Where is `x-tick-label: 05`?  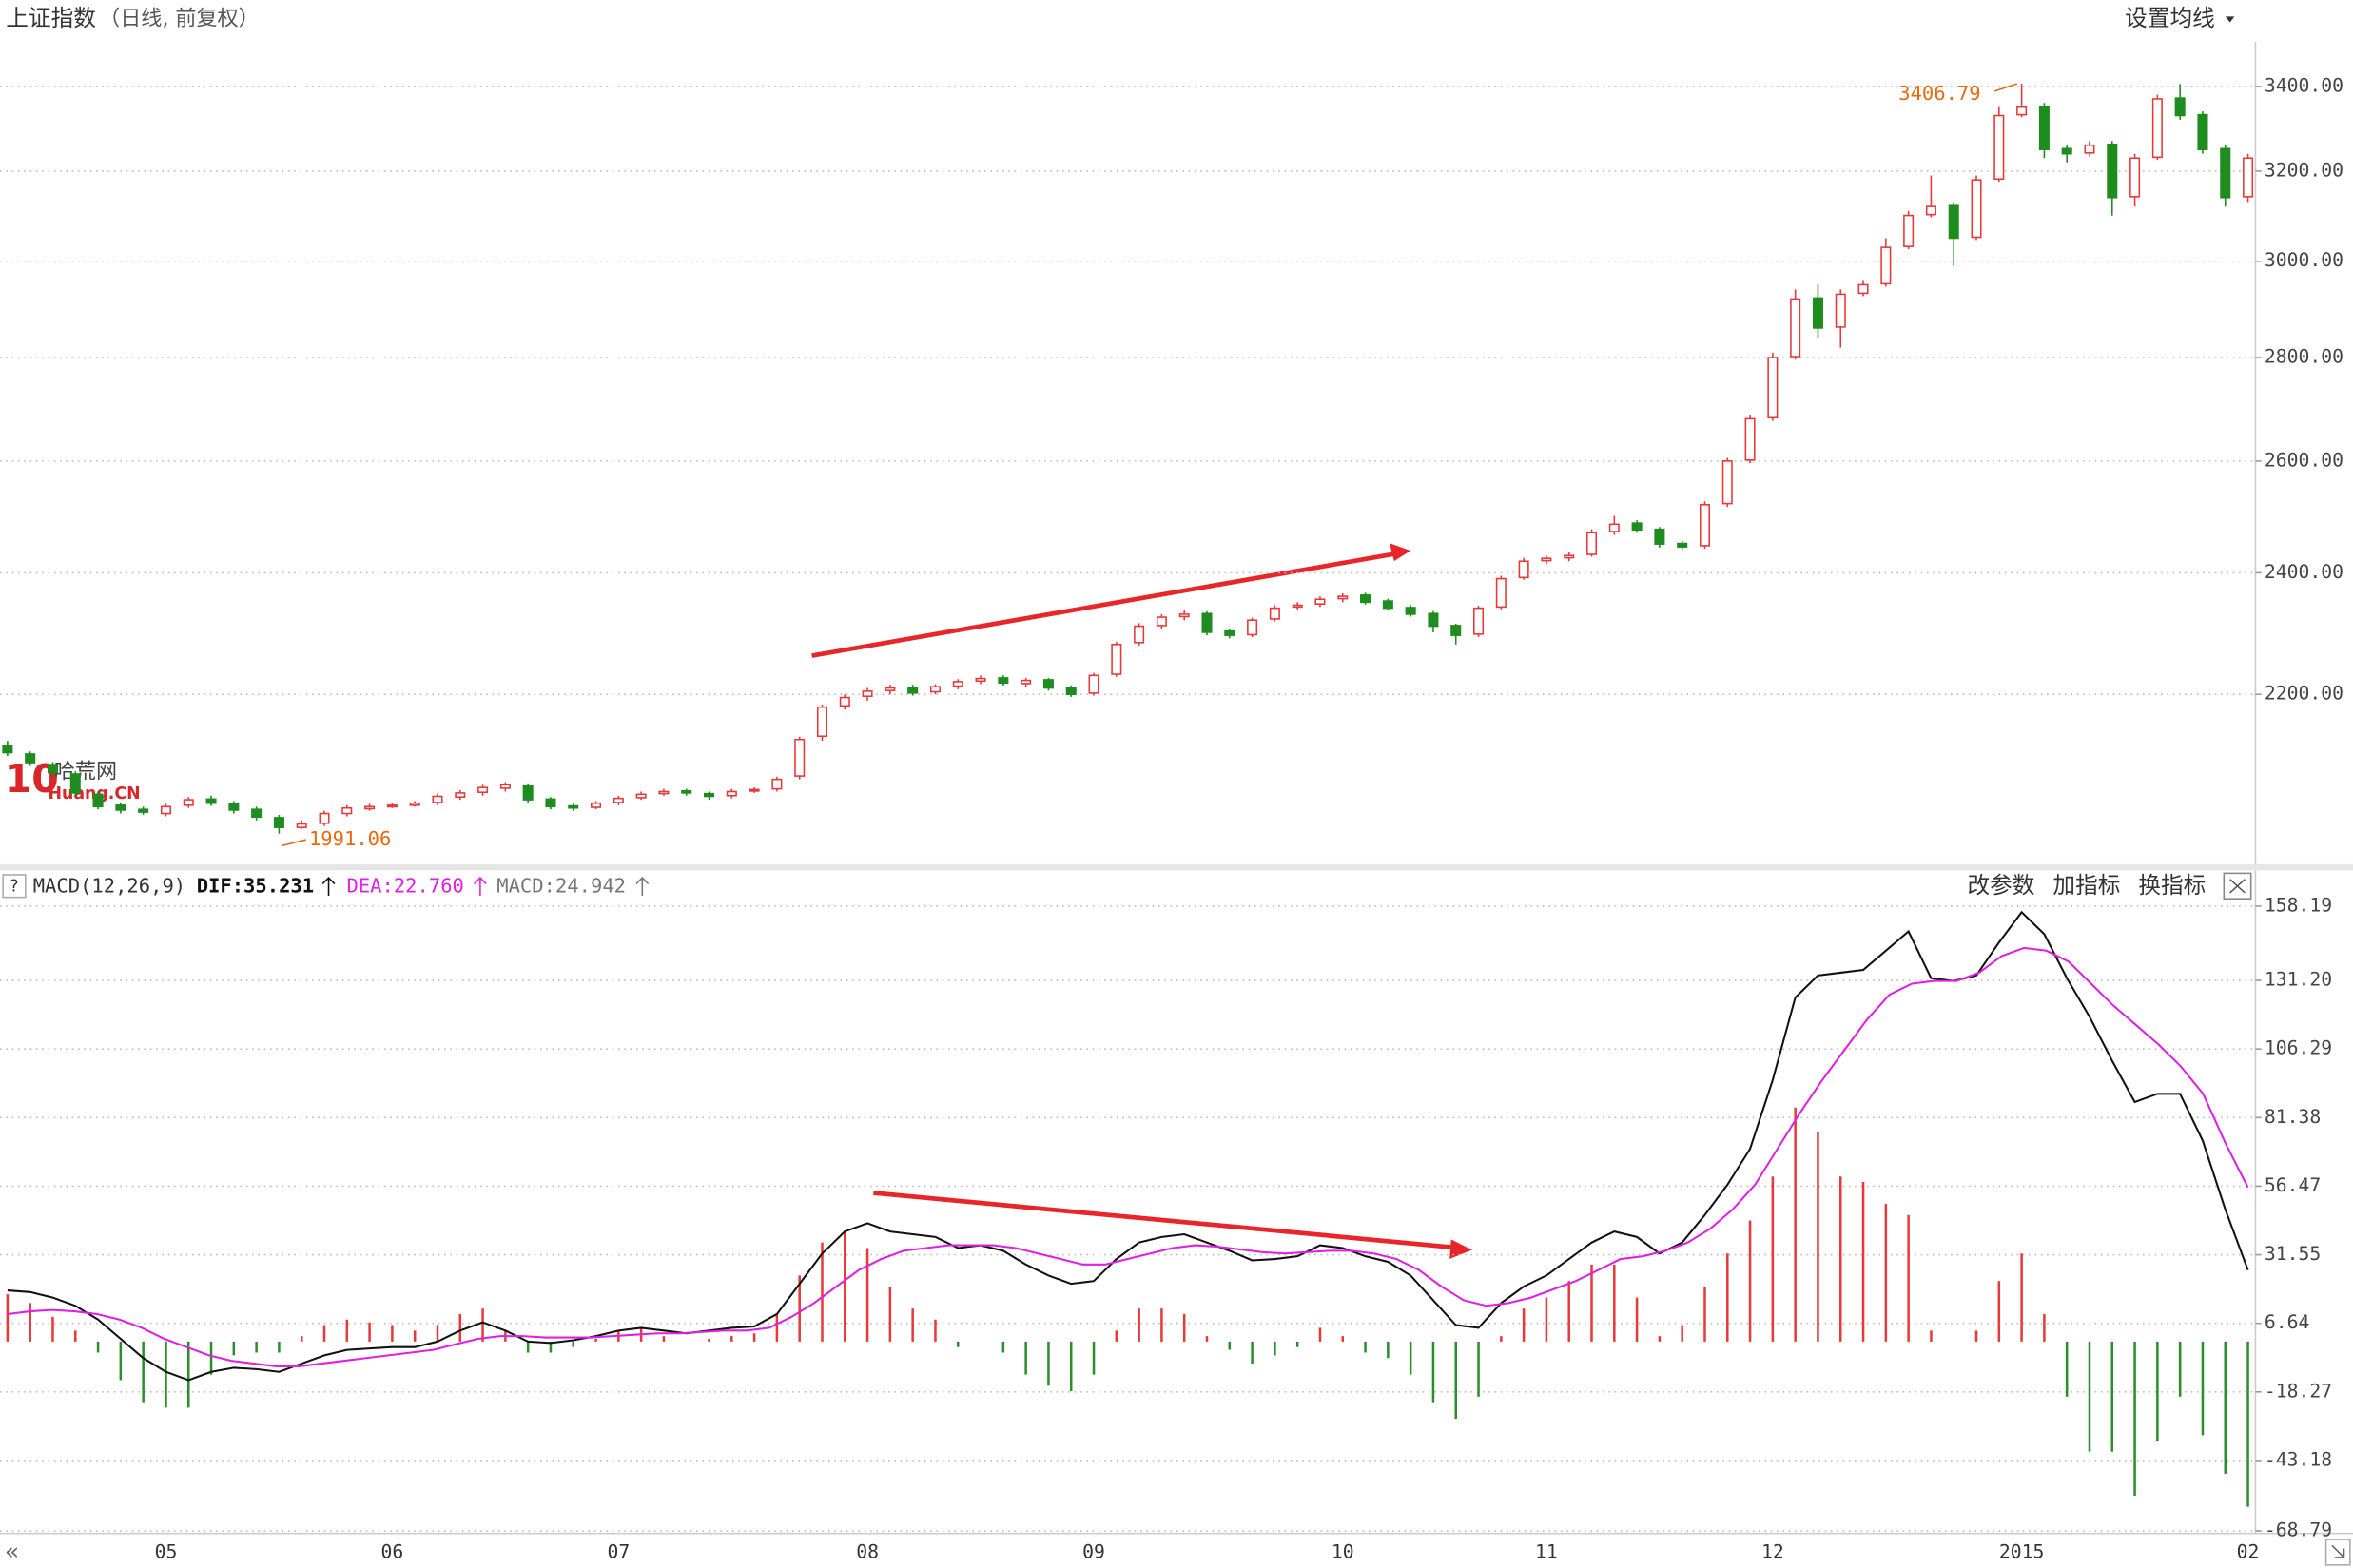 x-tick-label: 05 is located at coordinates (166, 1552).